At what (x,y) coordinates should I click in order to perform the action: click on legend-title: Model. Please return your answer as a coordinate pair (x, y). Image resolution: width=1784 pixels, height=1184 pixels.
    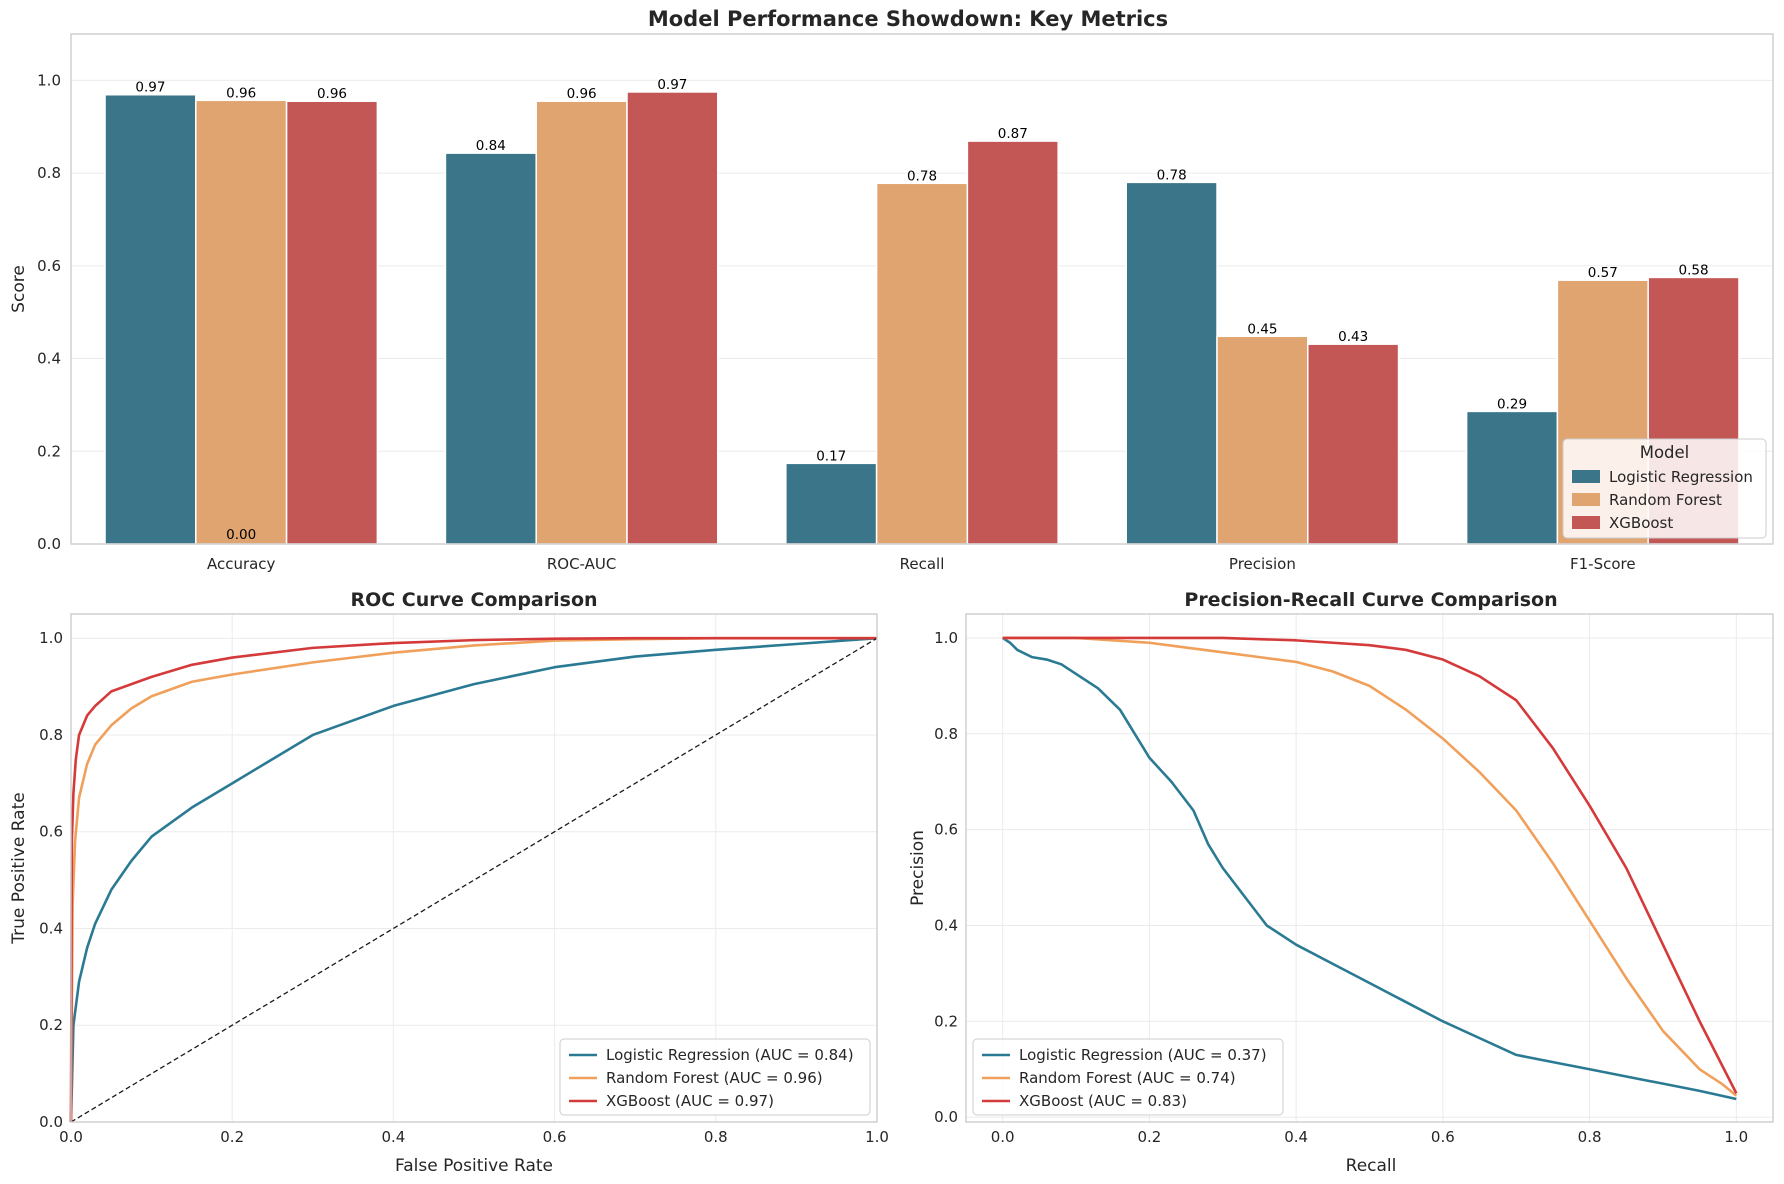
    Looking at the image, I should click on (1665, 452).